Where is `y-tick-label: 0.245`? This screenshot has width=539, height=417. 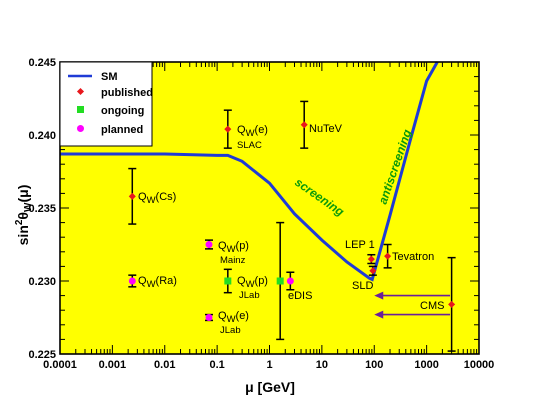 y-tick-label: 0.245 is located at coordinates (42, 63).